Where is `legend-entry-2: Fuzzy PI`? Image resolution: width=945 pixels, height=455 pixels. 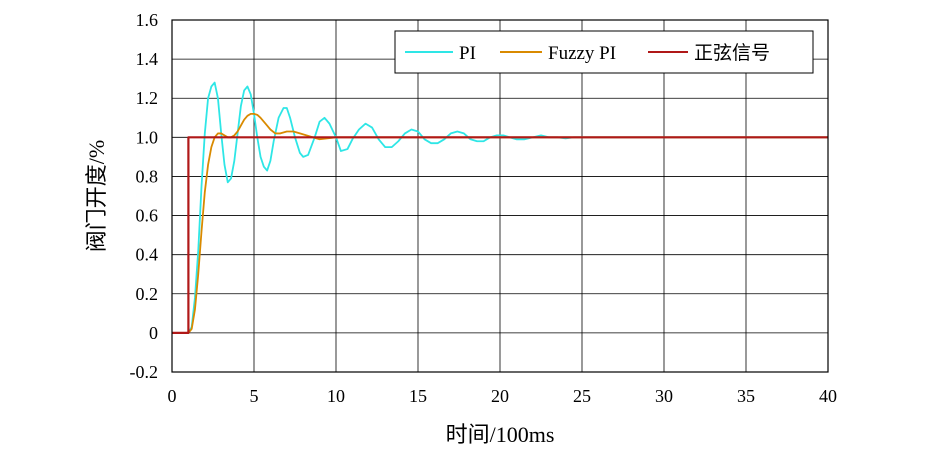 legend-entry-2: Fuzzy PI is located at coordinates (582, 53).